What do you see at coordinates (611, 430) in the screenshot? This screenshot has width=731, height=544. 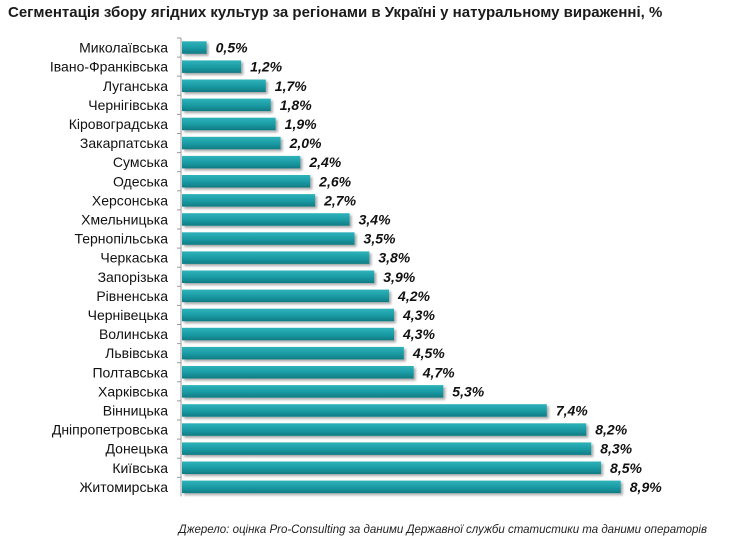 I see `data-label: 8,2%` at bounding box center [611, 430].